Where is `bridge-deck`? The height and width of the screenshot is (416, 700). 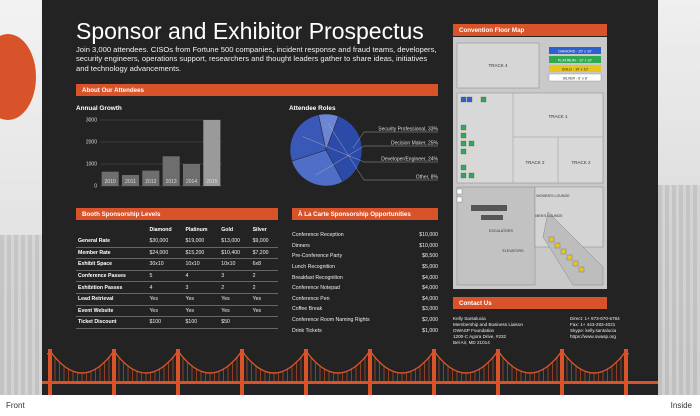 bridge-deck is located at coordinates (350, 382).